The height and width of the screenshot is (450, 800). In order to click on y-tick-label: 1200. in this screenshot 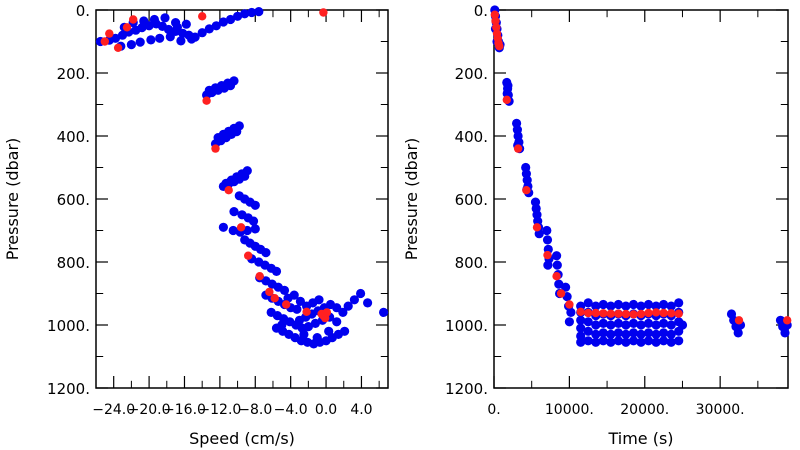, I will do `click(466, 389)`.